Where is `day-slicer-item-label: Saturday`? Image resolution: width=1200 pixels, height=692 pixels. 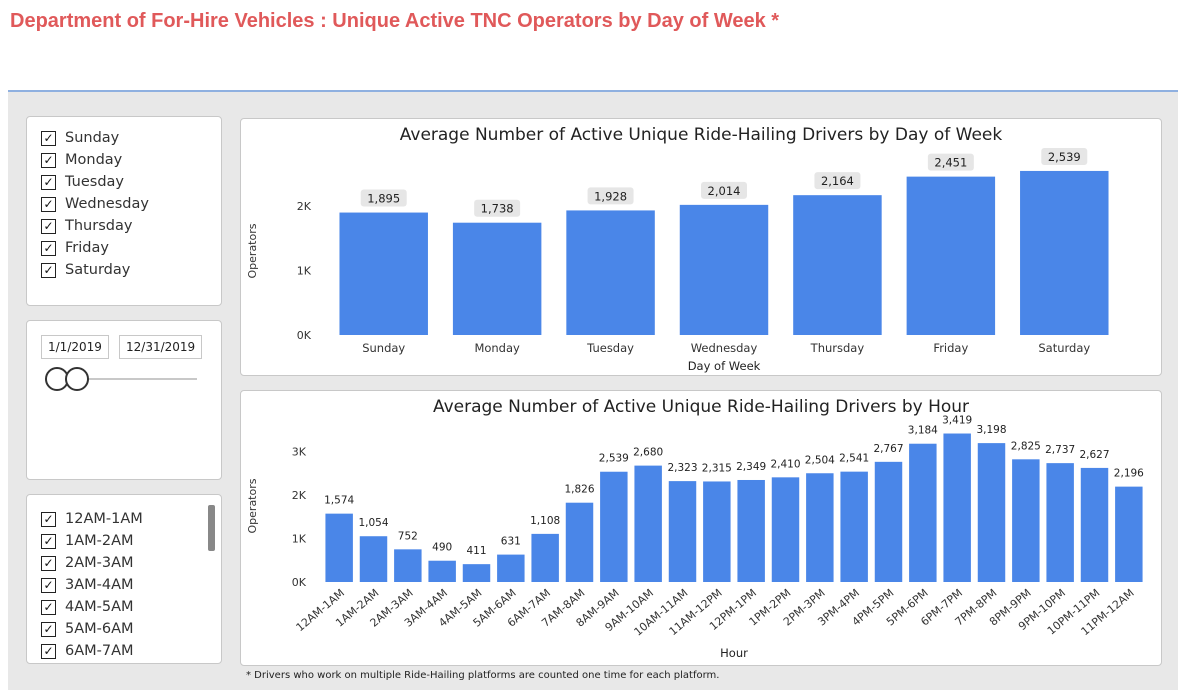 day-slicer-item-label: Saturday is located at coordinates (98, 270).